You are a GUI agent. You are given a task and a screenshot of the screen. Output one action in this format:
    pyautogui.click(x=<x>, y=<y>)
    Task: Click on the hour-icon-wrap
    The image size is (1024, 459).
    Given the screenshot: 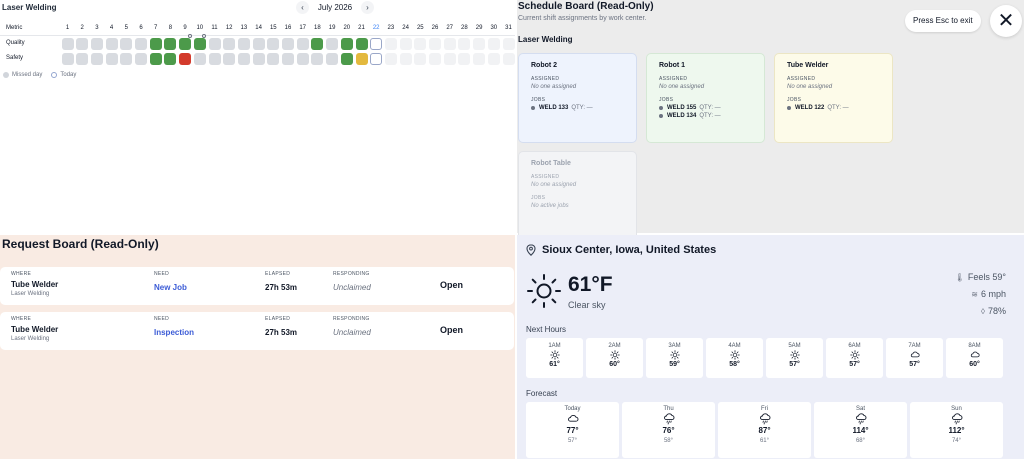 What is the action you would take?
    pyautogui.click(x=554, y=355)
    